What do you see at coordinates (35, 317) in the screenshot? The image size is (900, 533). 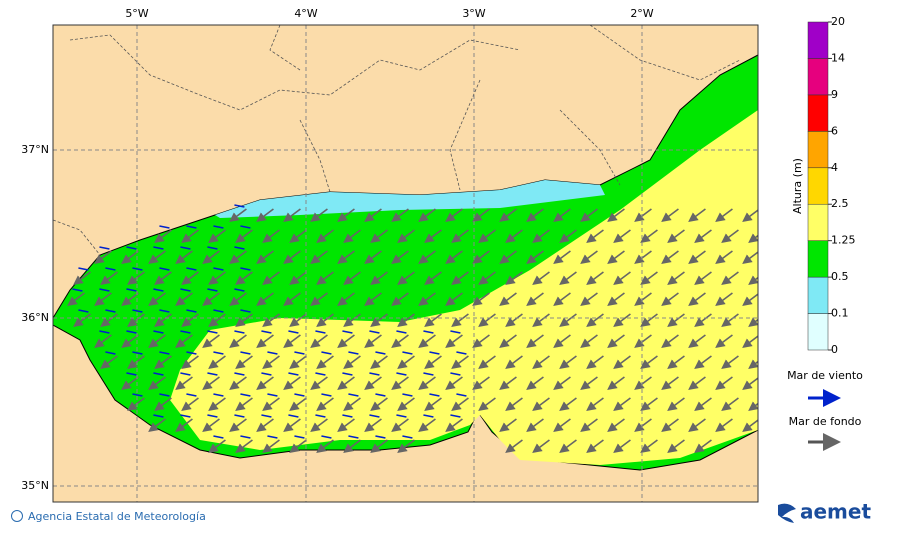 I see `lat-label: 36°N` at bounding box center [35, 317].